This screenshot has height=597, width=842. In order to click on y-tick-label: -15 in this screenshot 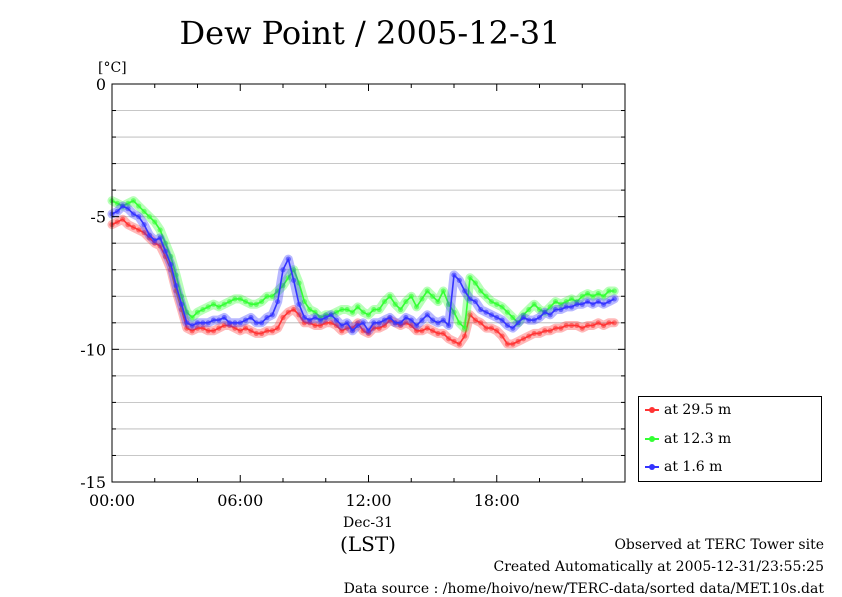, I will do `click(93, 482)`.